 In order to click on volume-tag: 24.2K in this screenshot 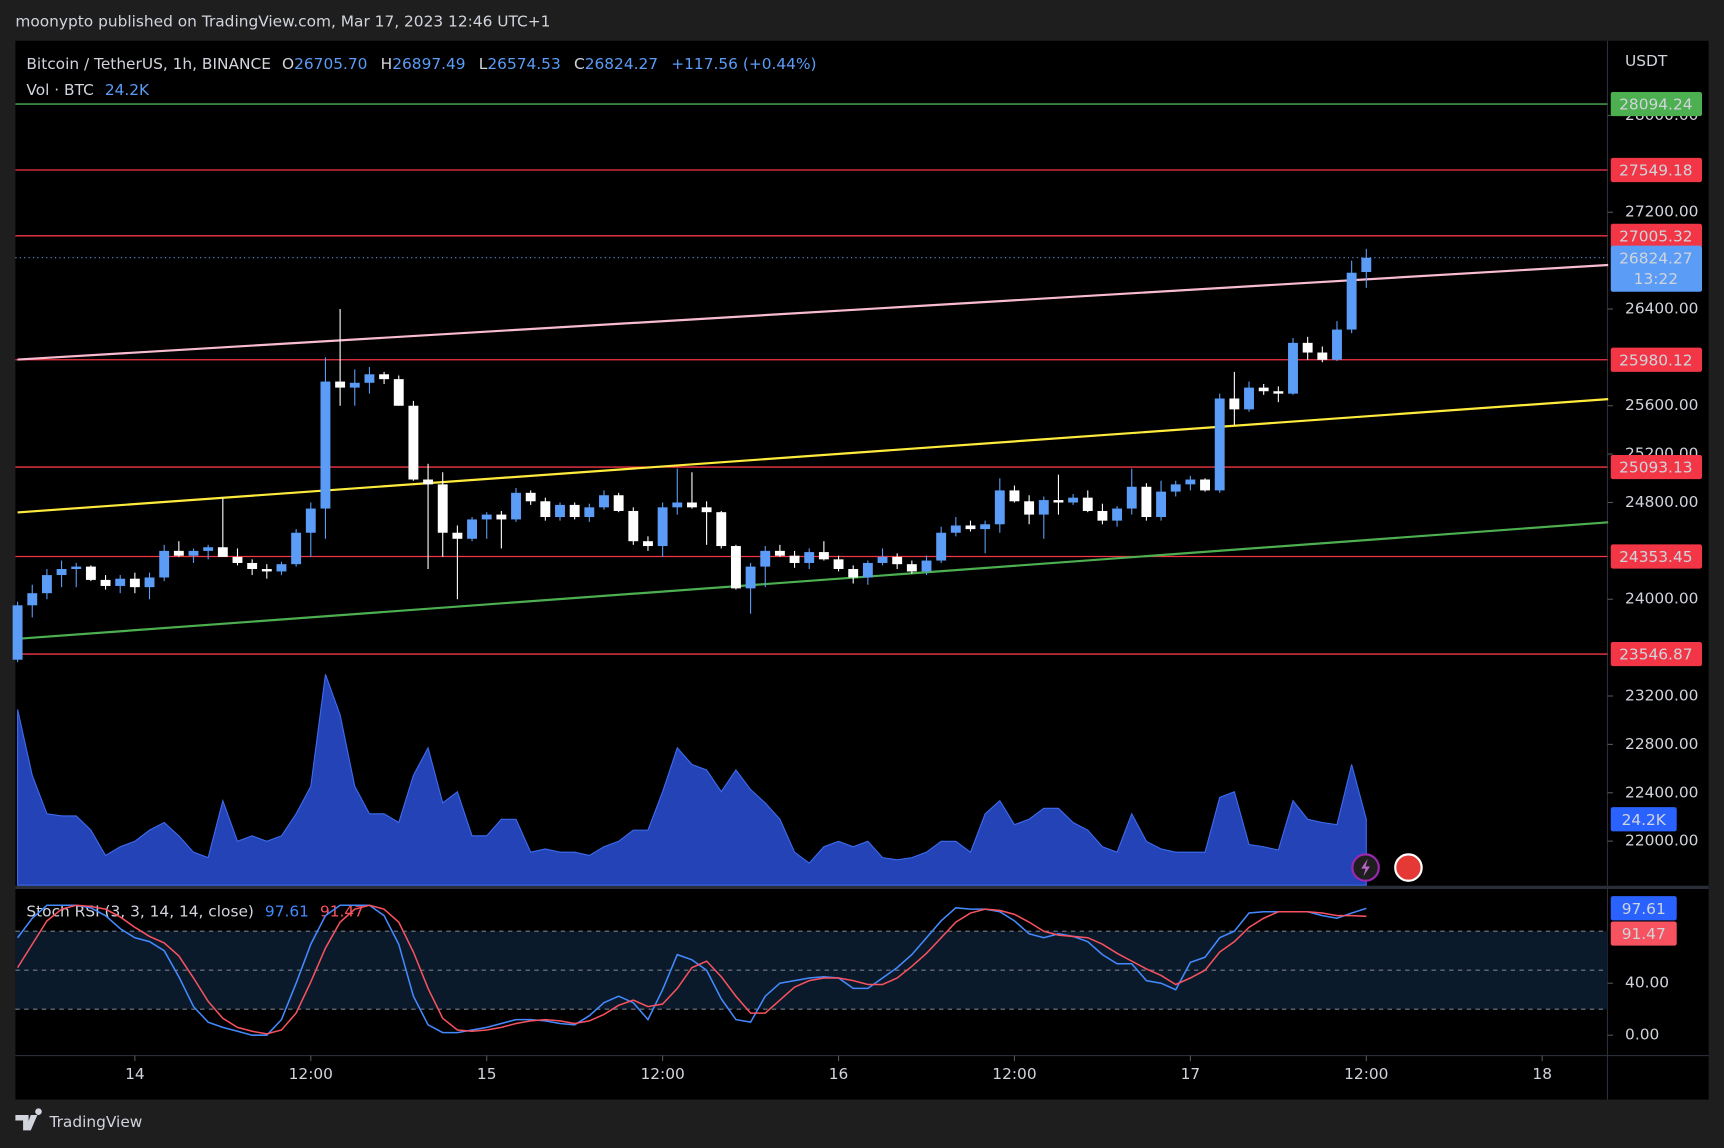, I will do `click(1644, 820)`.